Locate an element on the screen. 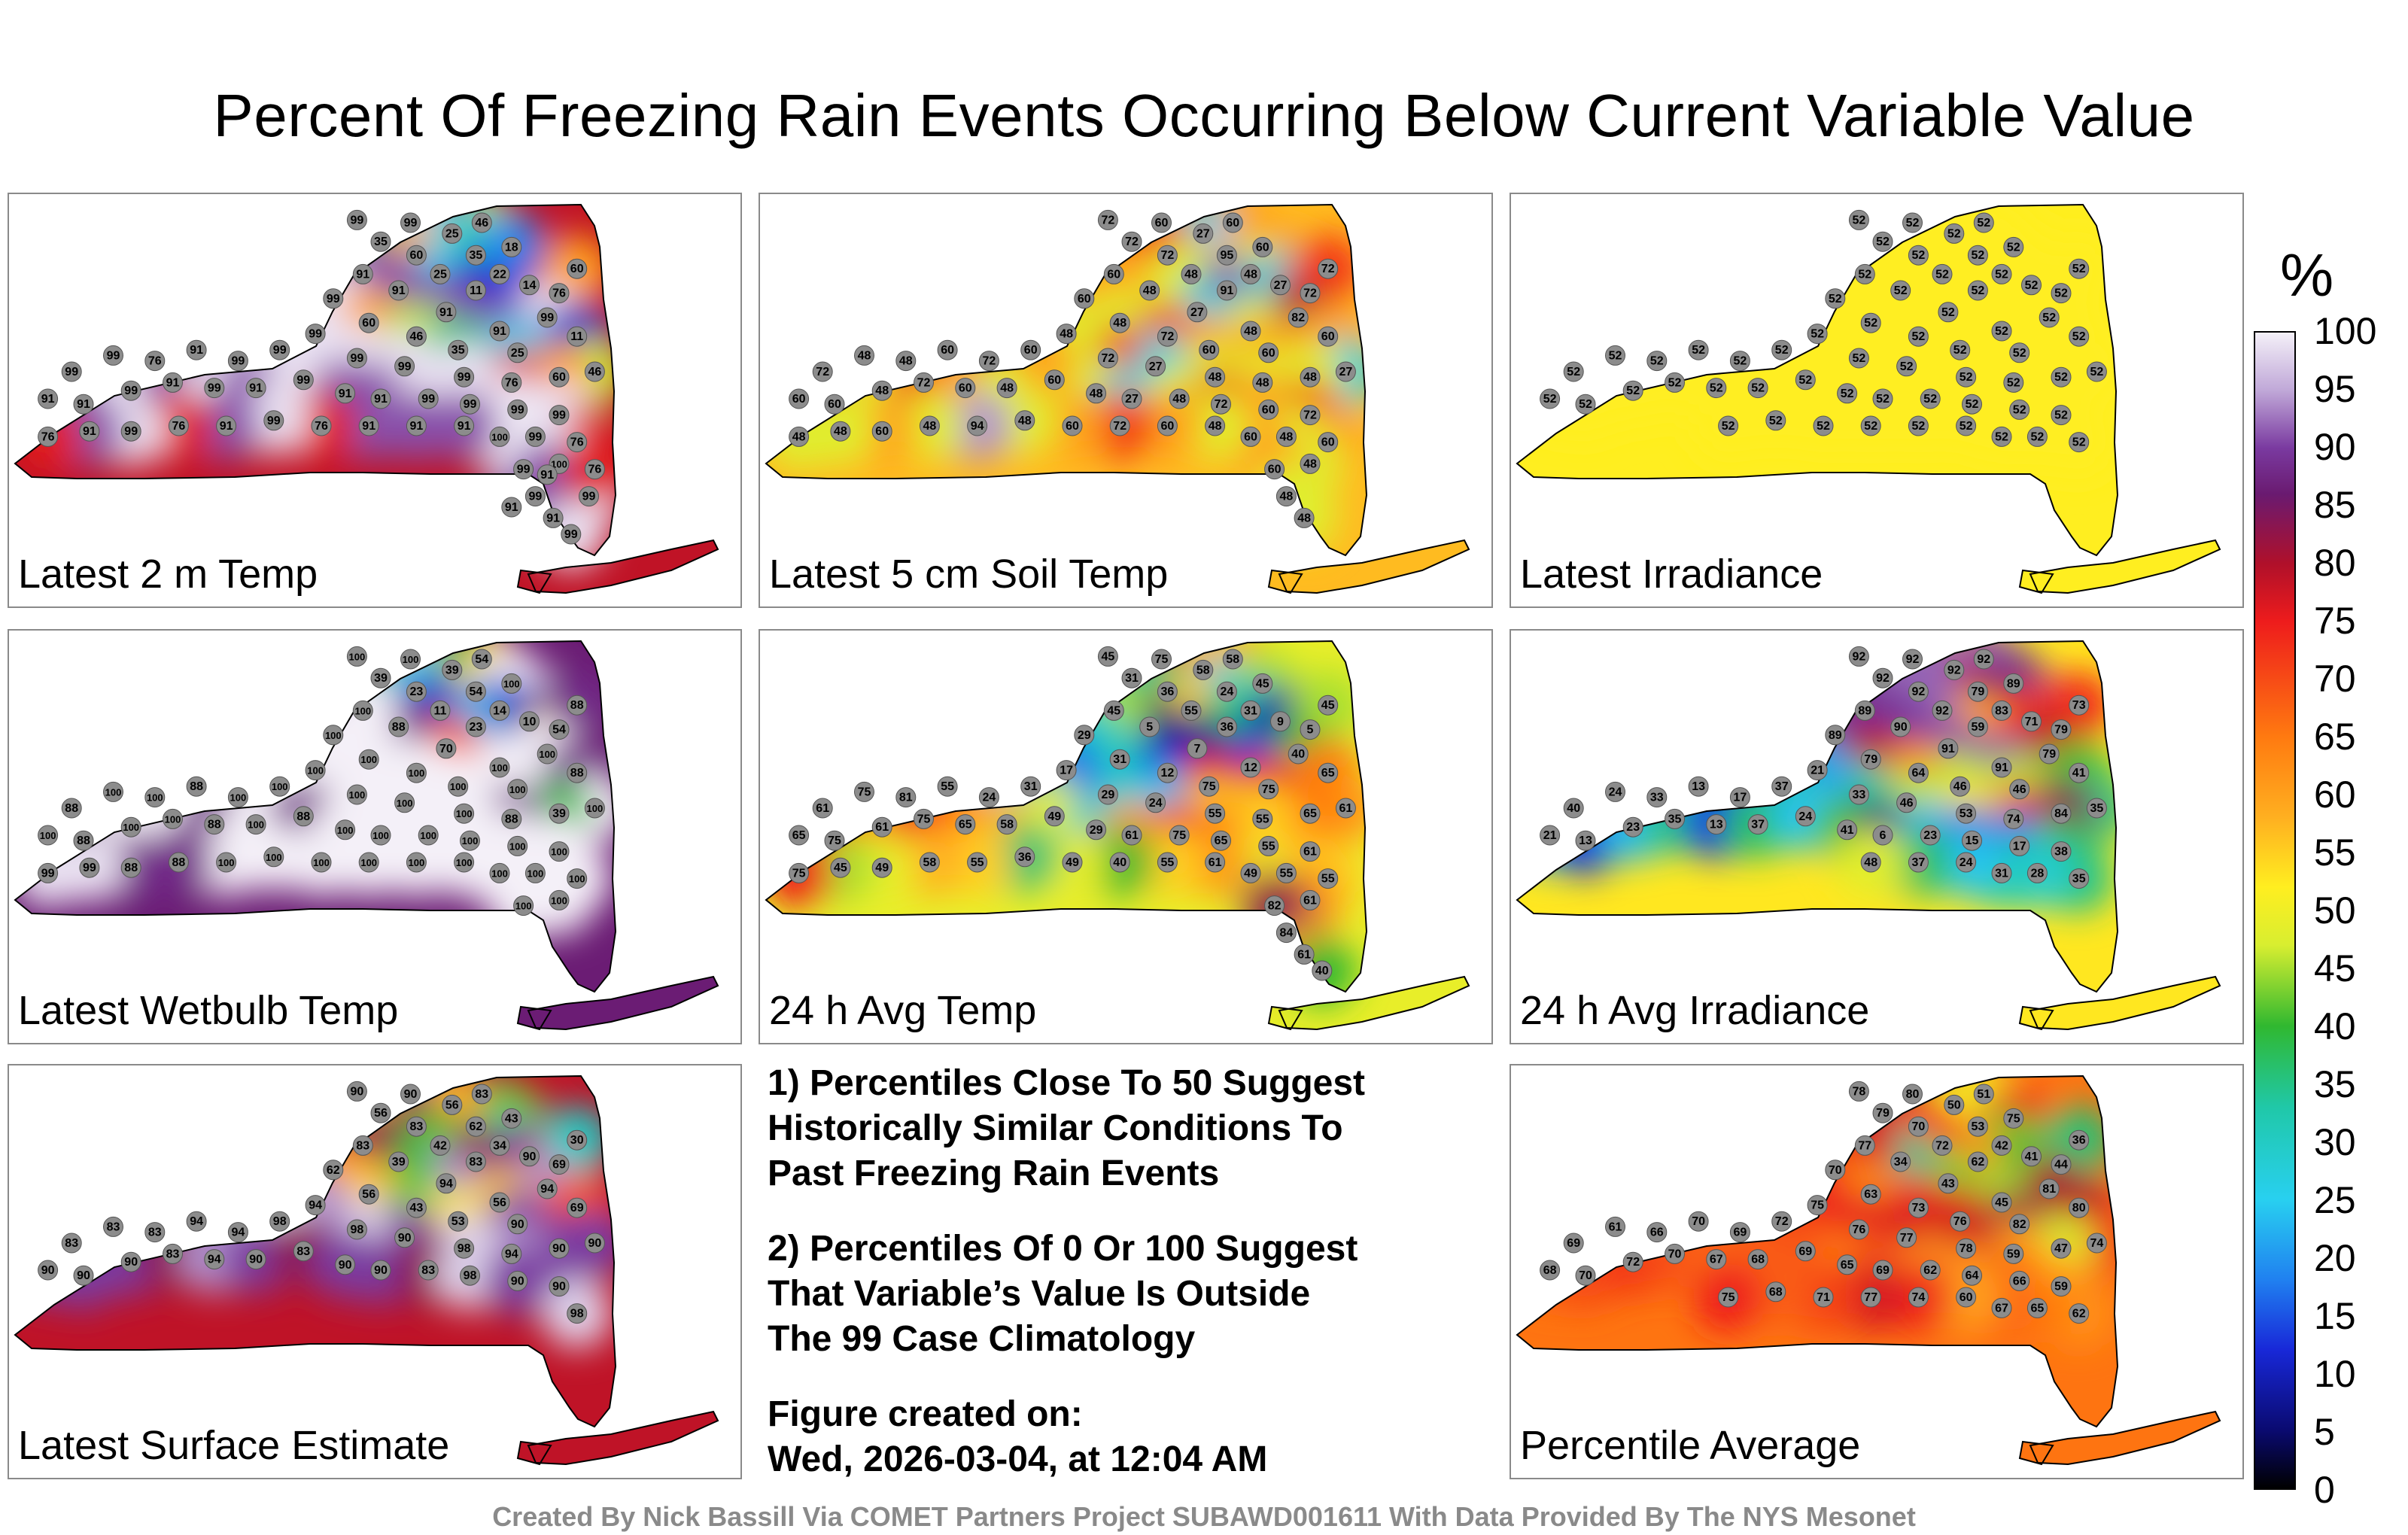 The height and width of the screenshot is (1535, 2408). station-value: 49 is located at coordinates (882, 868).